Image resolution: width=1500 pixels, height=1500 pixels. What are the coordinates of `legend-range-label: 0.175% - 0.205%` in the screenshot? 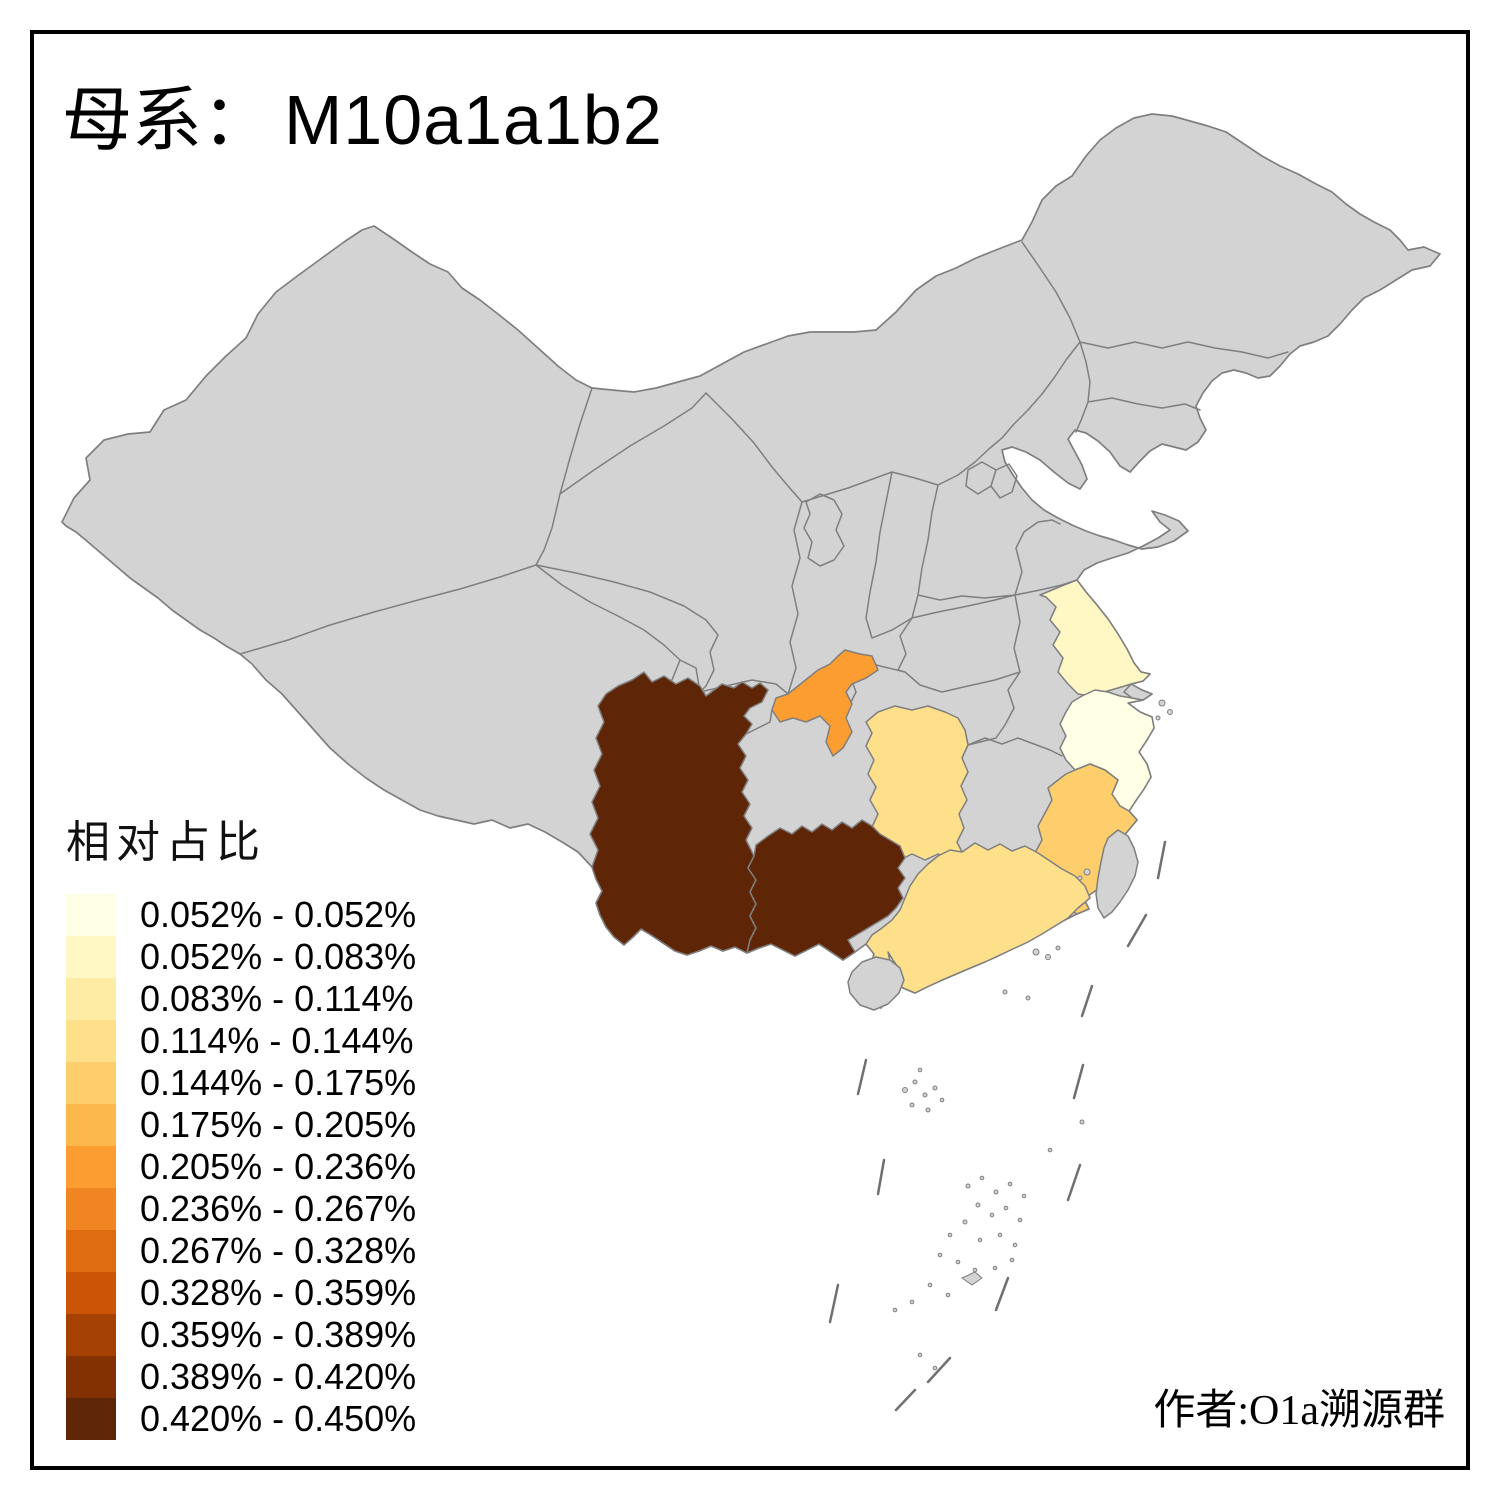 It's located at (278, 1124).